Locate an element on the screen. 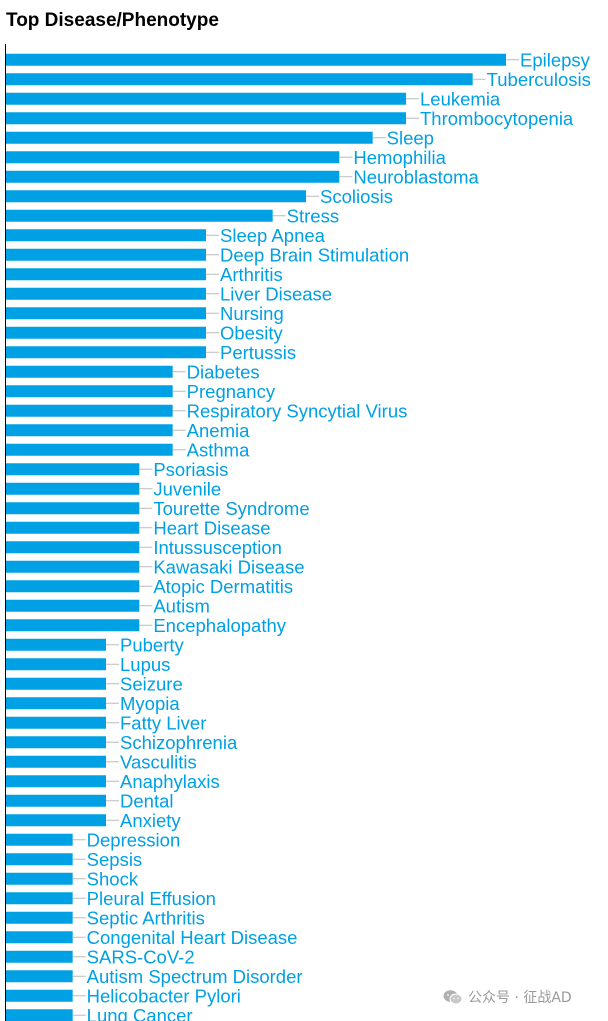  bar-fatty-liver is located at coordinates (56, 722).